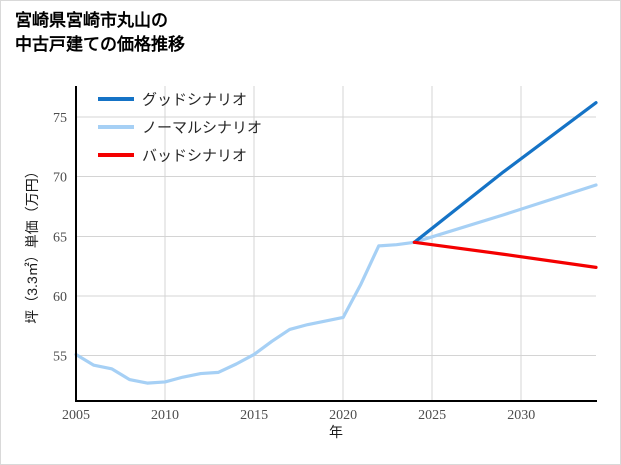 The width and height of the screenshot is (621, 465). What do you see at coordinates (194, 100) in the screenshot?
I see `legend-label-グッドシナリオ: グッドシナリオ` at bounding box center [194, 100].